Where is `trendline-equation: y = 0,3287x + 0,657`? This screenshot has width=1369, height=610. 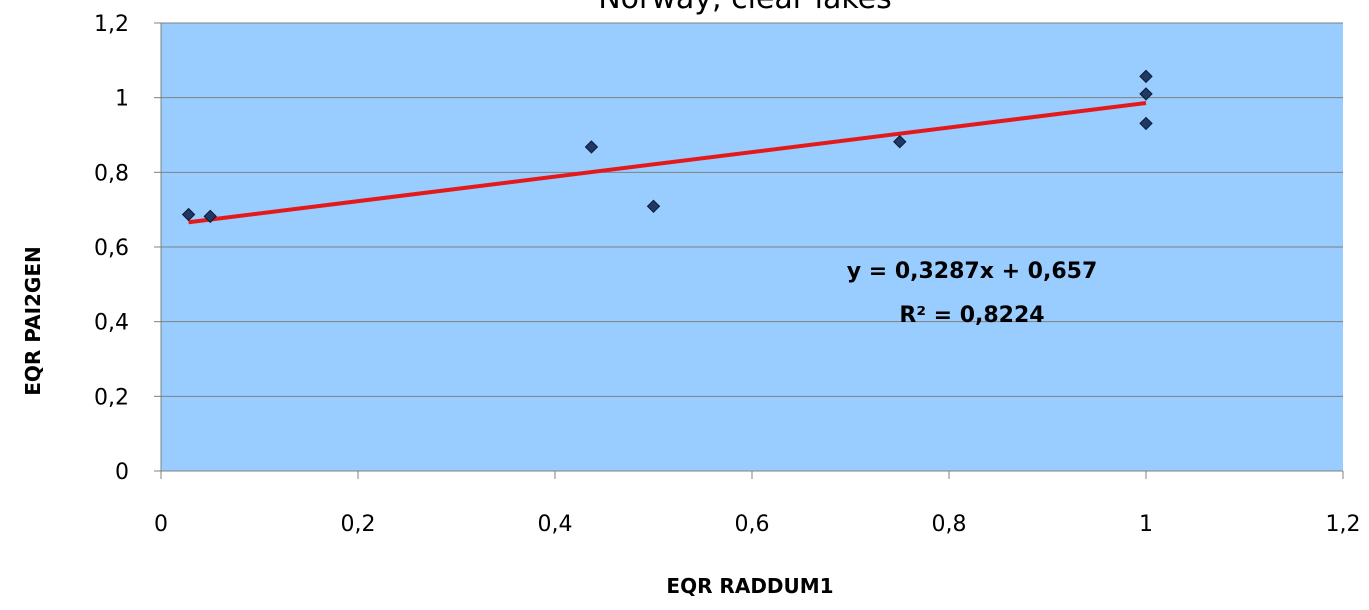 trendline-equation: y = 0,3287x + 0,657 is located at coordinates (972, 271).